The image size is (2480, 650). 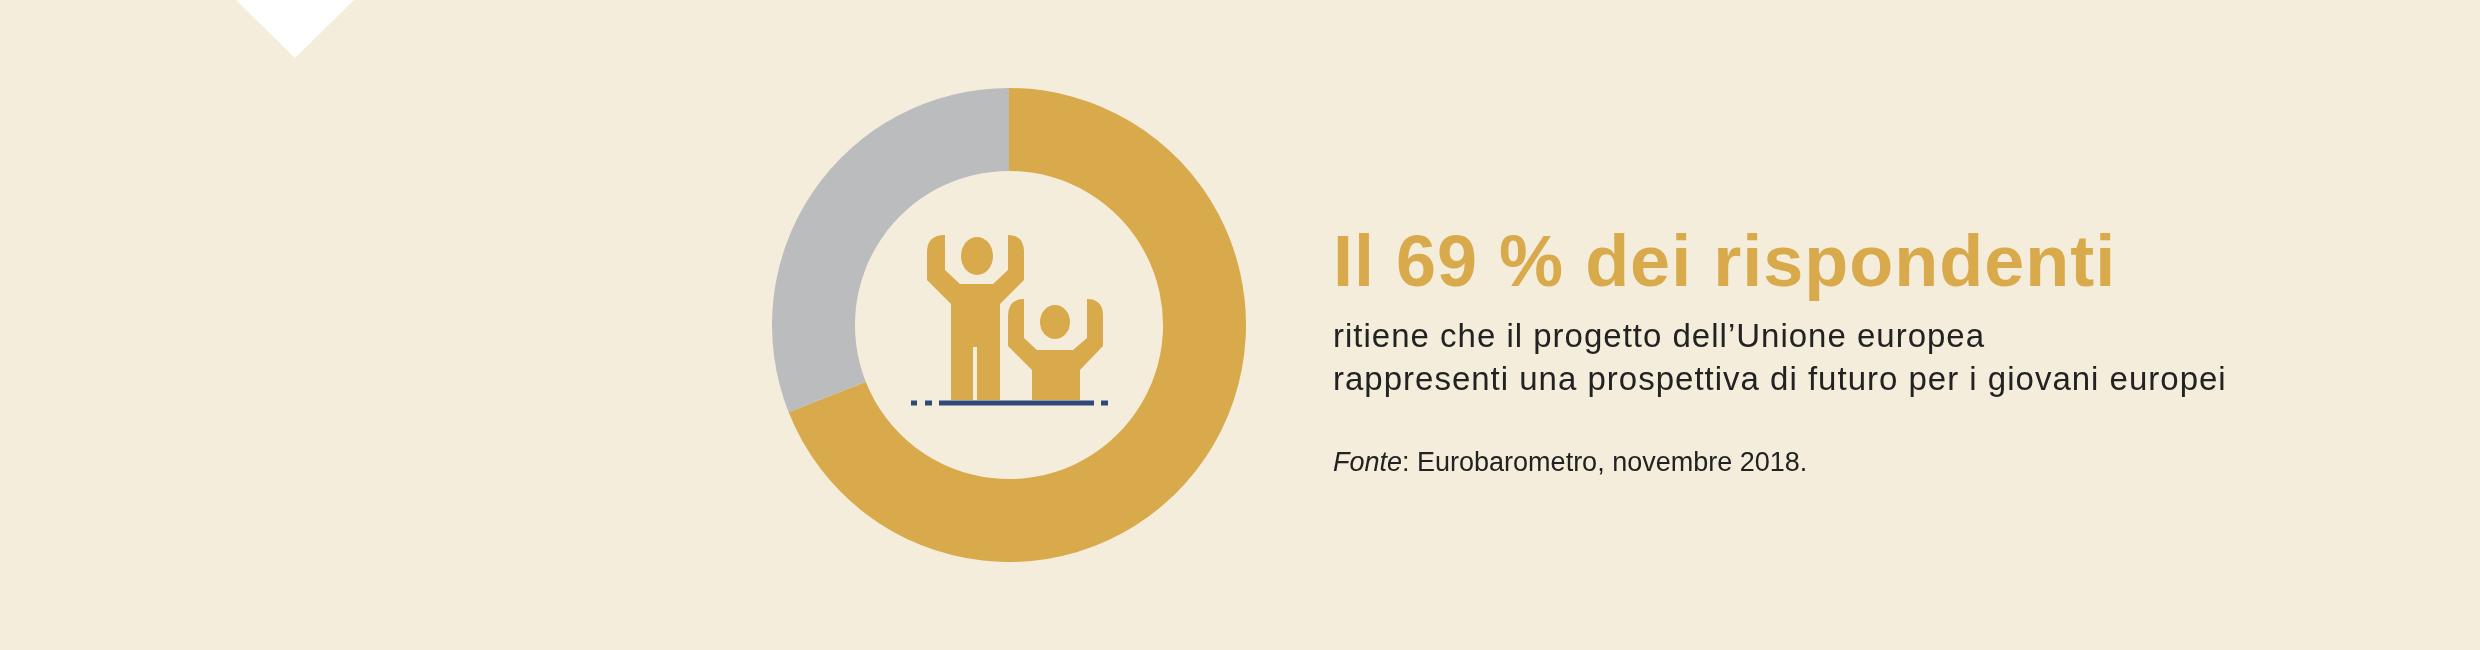 What do you see at coordinates (1725, 261) in the screenshot?
I see `text: Il 69 % dei rispondenti` at bounding box center [1725, 261].